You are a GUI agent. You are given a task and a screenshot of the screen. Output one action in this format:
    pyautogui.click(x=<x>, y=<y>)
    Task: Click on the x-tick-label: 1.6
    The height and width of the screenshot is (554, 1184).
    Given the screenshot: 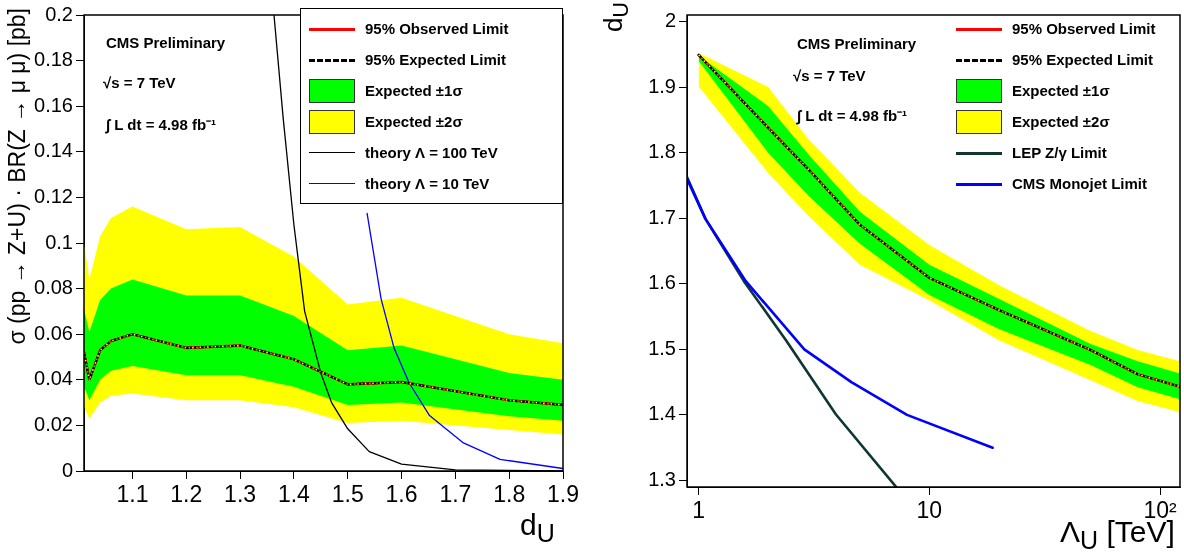 What is the action you would take?
    pyautogui.click(x=401, y=494)
    